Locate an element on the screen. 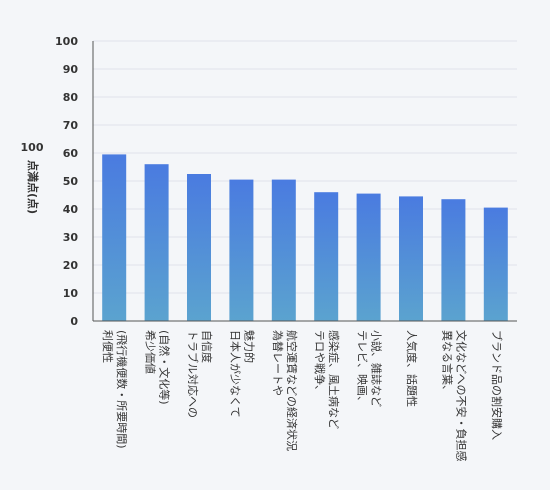 The image size is (550, 490). y-tick-label: 60 is located at coordinates (71, 153).